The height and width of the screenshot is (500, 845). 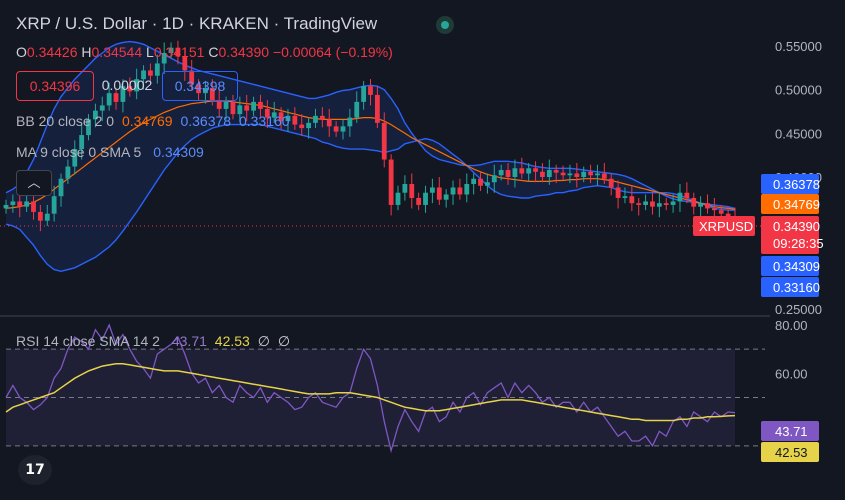 What do you see at coordinates (790, 184) in the screenshot?
I see `price-label-badge-bb_upper` at bounding box center [790, 184].